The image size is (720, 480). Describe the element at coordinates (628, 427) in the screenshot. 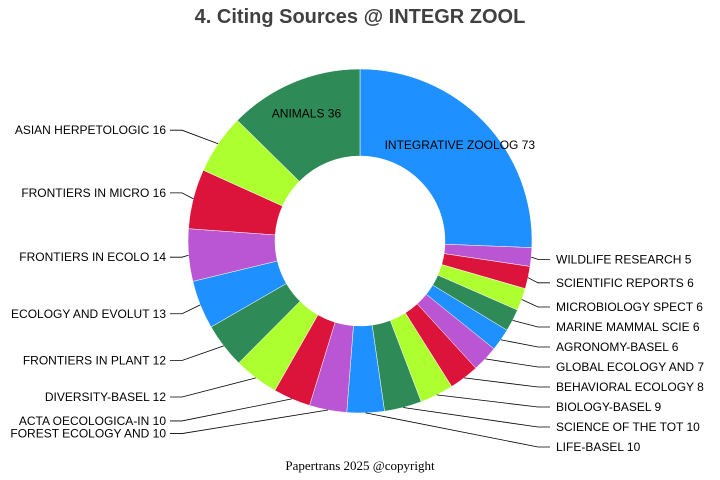

I see `slice-label: SCIENCE OF THE TOT 10` at that location.